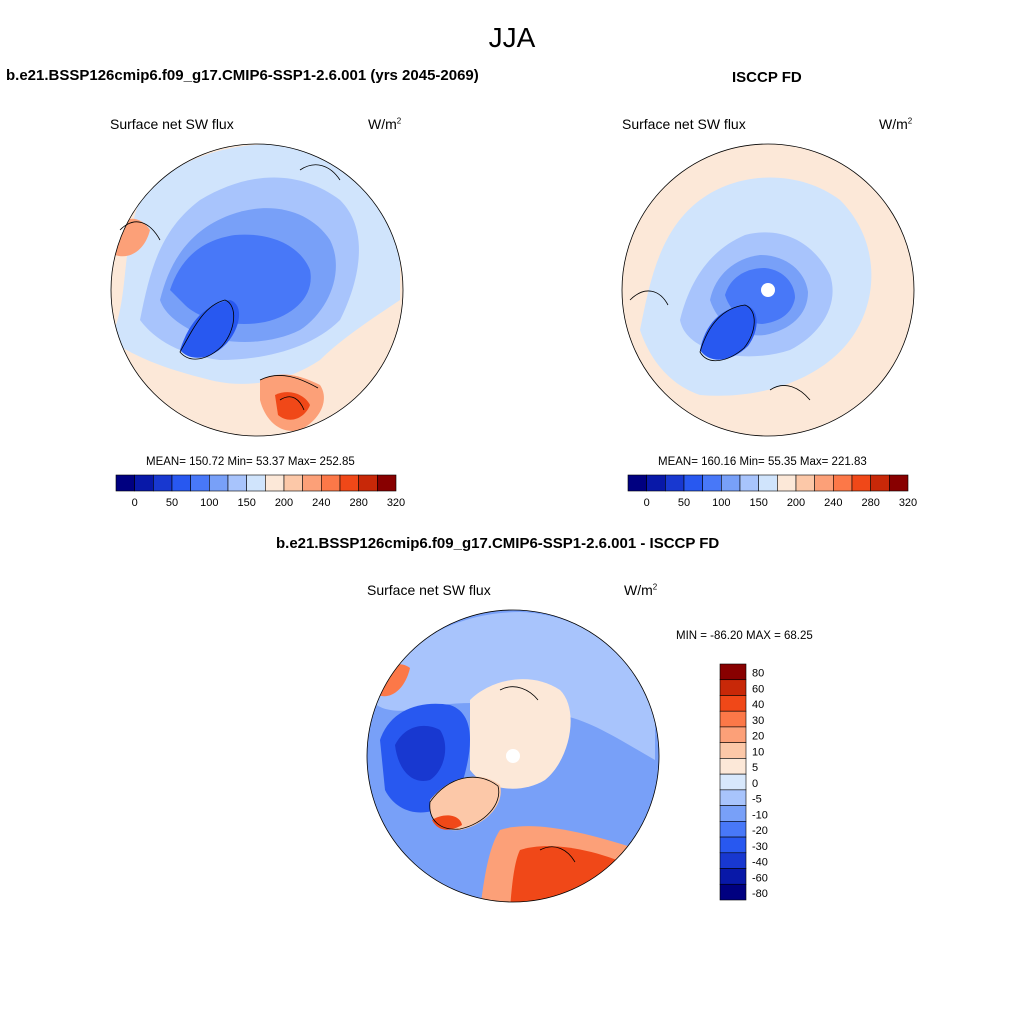  Describe the element at coordinates (250, 462) in the screenshot. I see `model-stats: MEAN= 150.72 Min= 53.37 Max= 252.85` at that location.